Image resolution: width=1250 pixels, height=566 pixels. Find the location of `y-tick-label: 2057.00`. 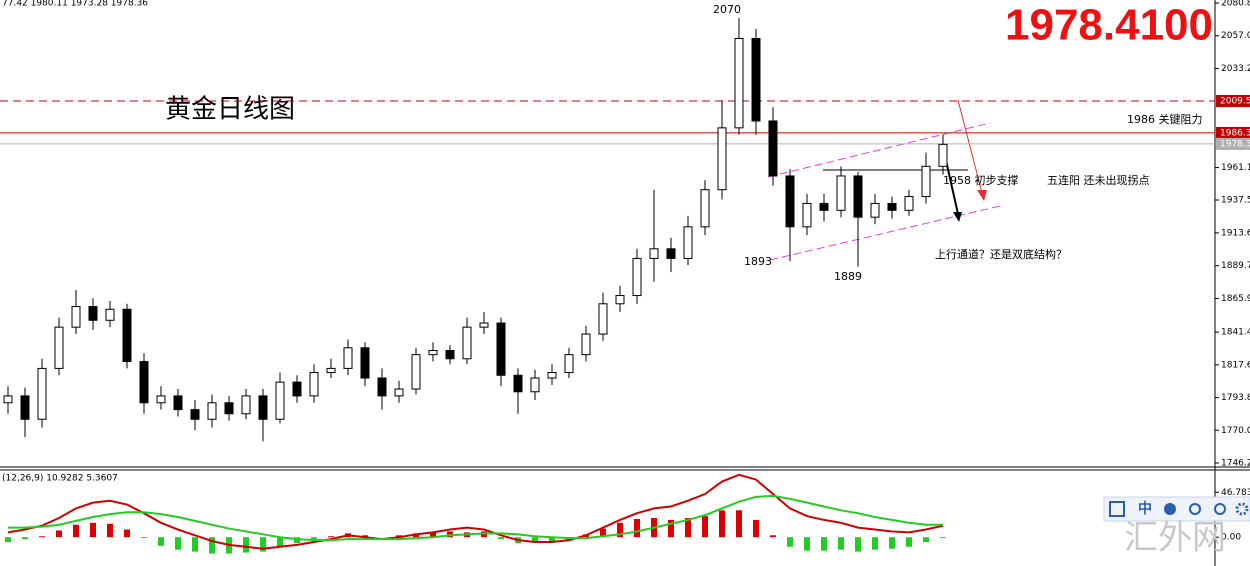

y-tick-label: 2057.00 is located at coordinates (1235, 36).